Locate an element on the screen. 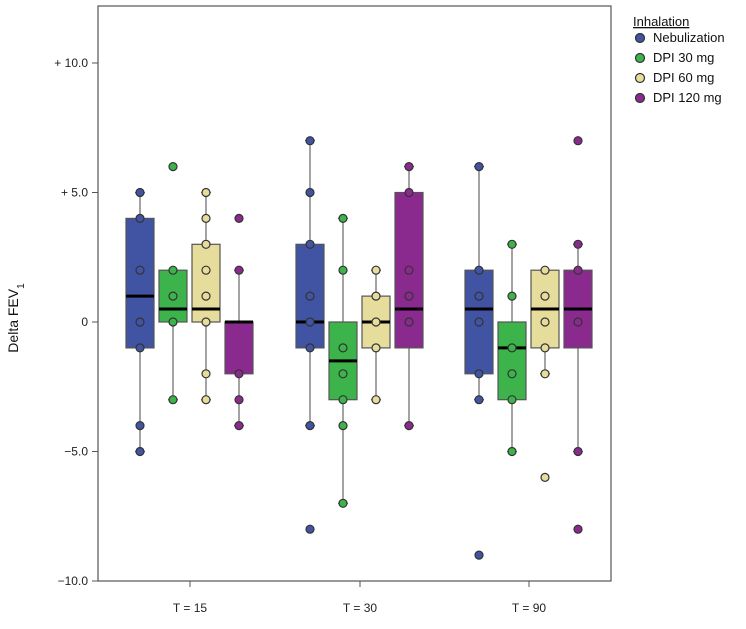 Image resolution: width=746 pixels, height=629 pixels. legend-label: DPI 60 mg is located at coordinates (683, 77).